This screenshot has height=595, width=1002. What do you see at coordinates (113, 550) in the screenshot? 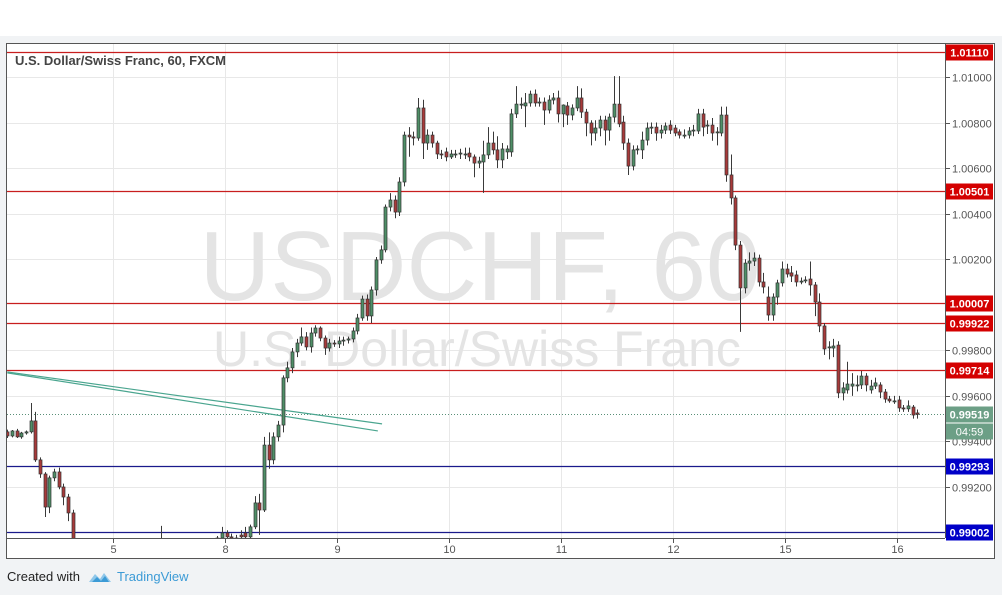
I see `x-tick-label: 5` at bounding box center [113, 550].